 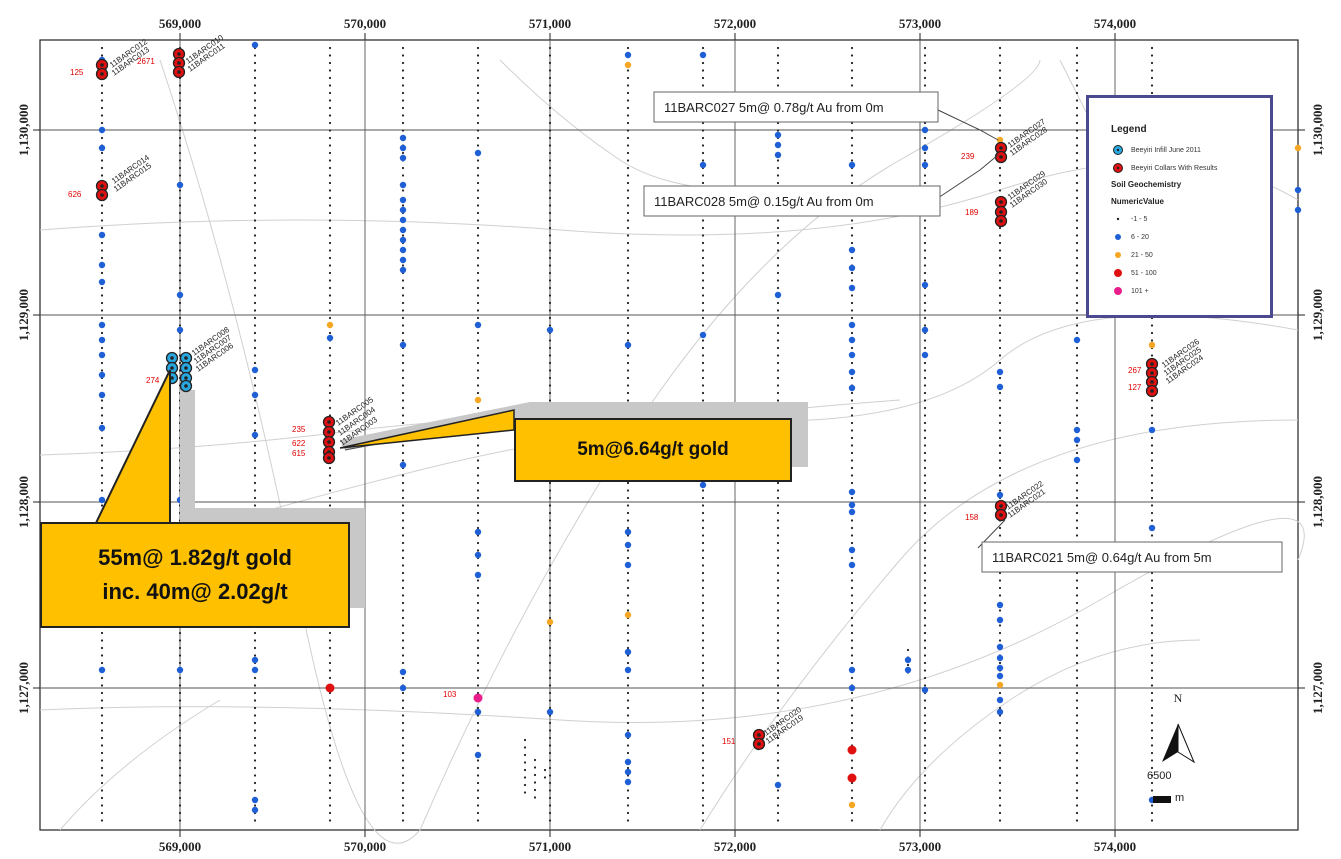 What do you see at coordinates (764, 201) in the screenshot?
I see `callout-text: 11BARC028 5m@ 0.15g/t Au from 0m` at bounding box center [764, 201].